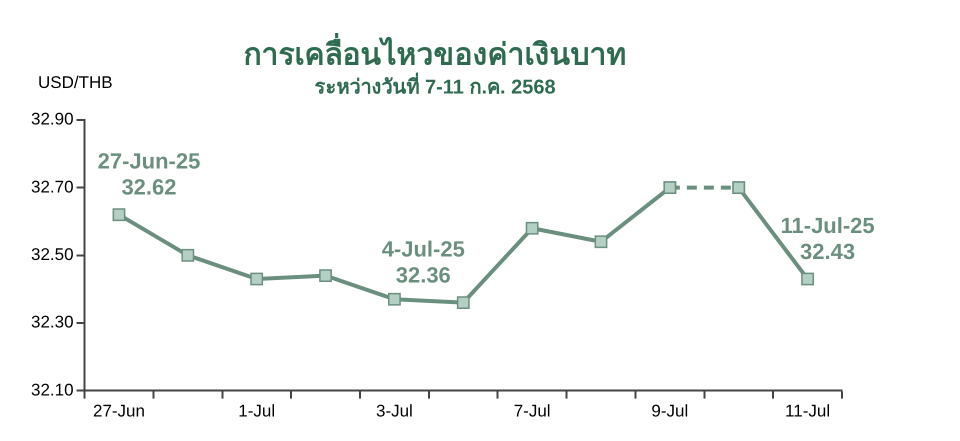 The width and height of the screenshot is (960, 441). Describe the element at coordinates (52, 119) in the screenshot. I see `y-tick-label: 32.90` at that location.